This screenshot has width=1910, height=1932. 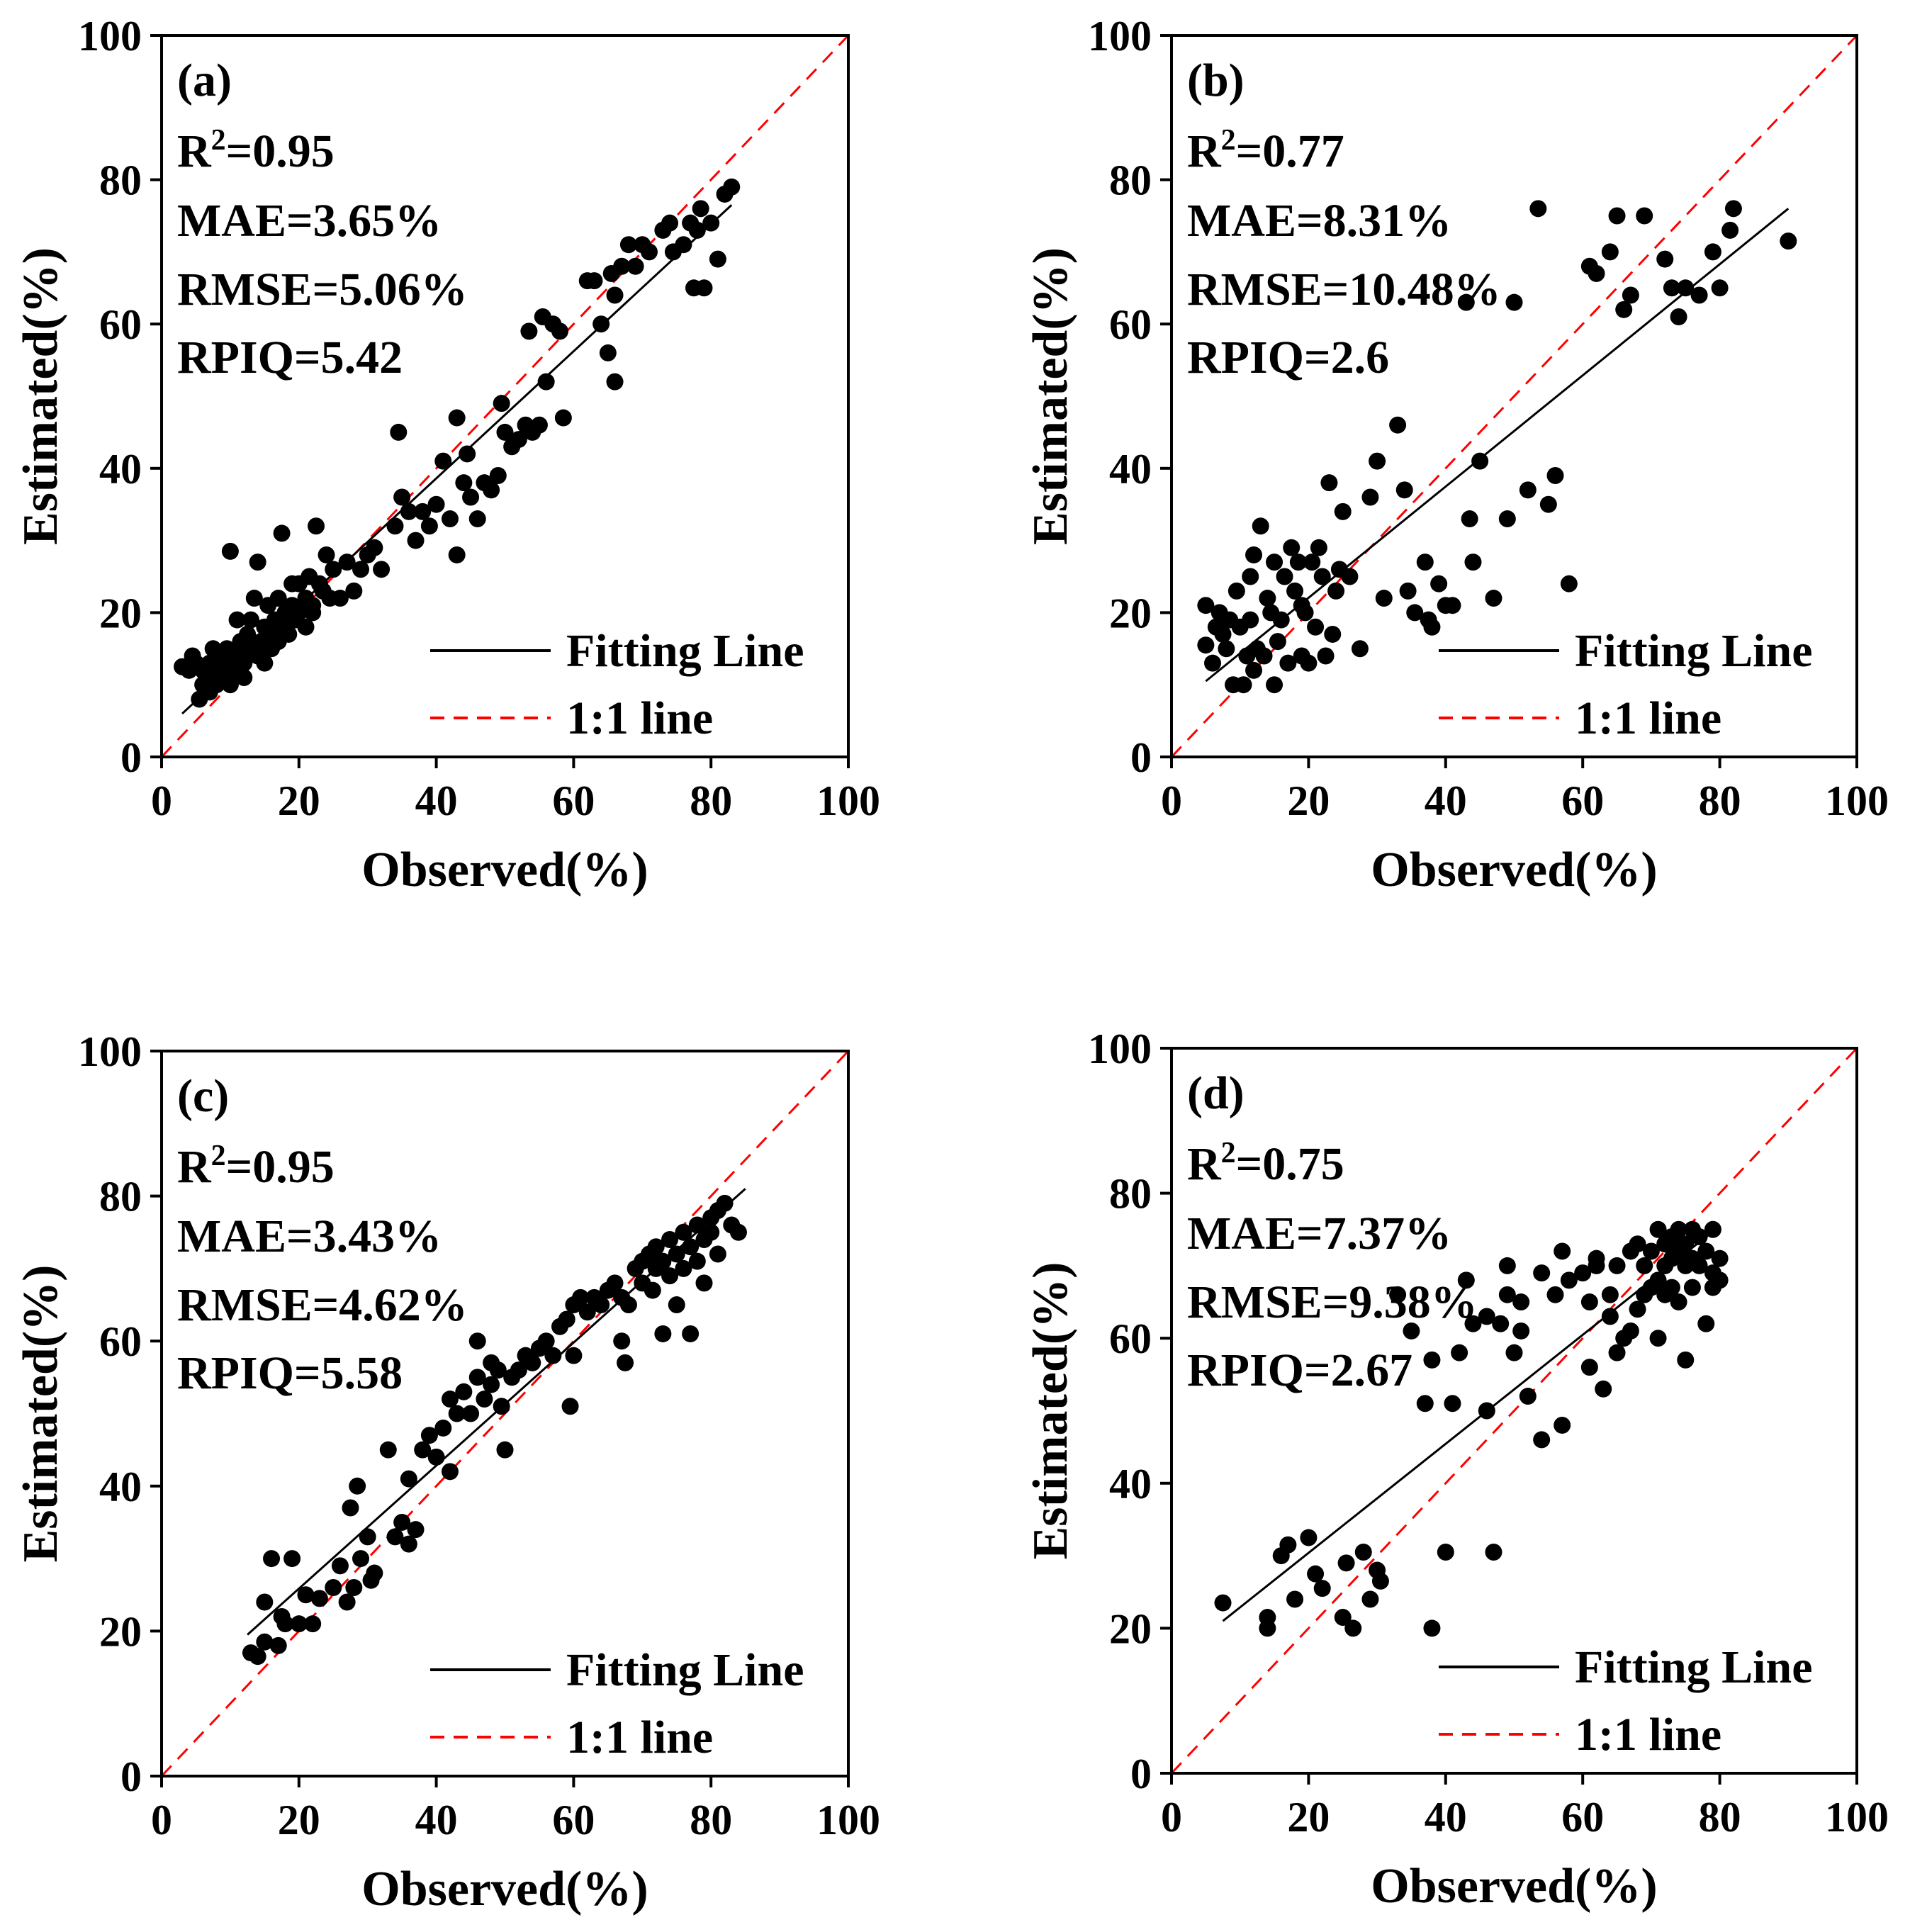 I want to click on x-tick-label: 80, so click(x=1720, y=1817).